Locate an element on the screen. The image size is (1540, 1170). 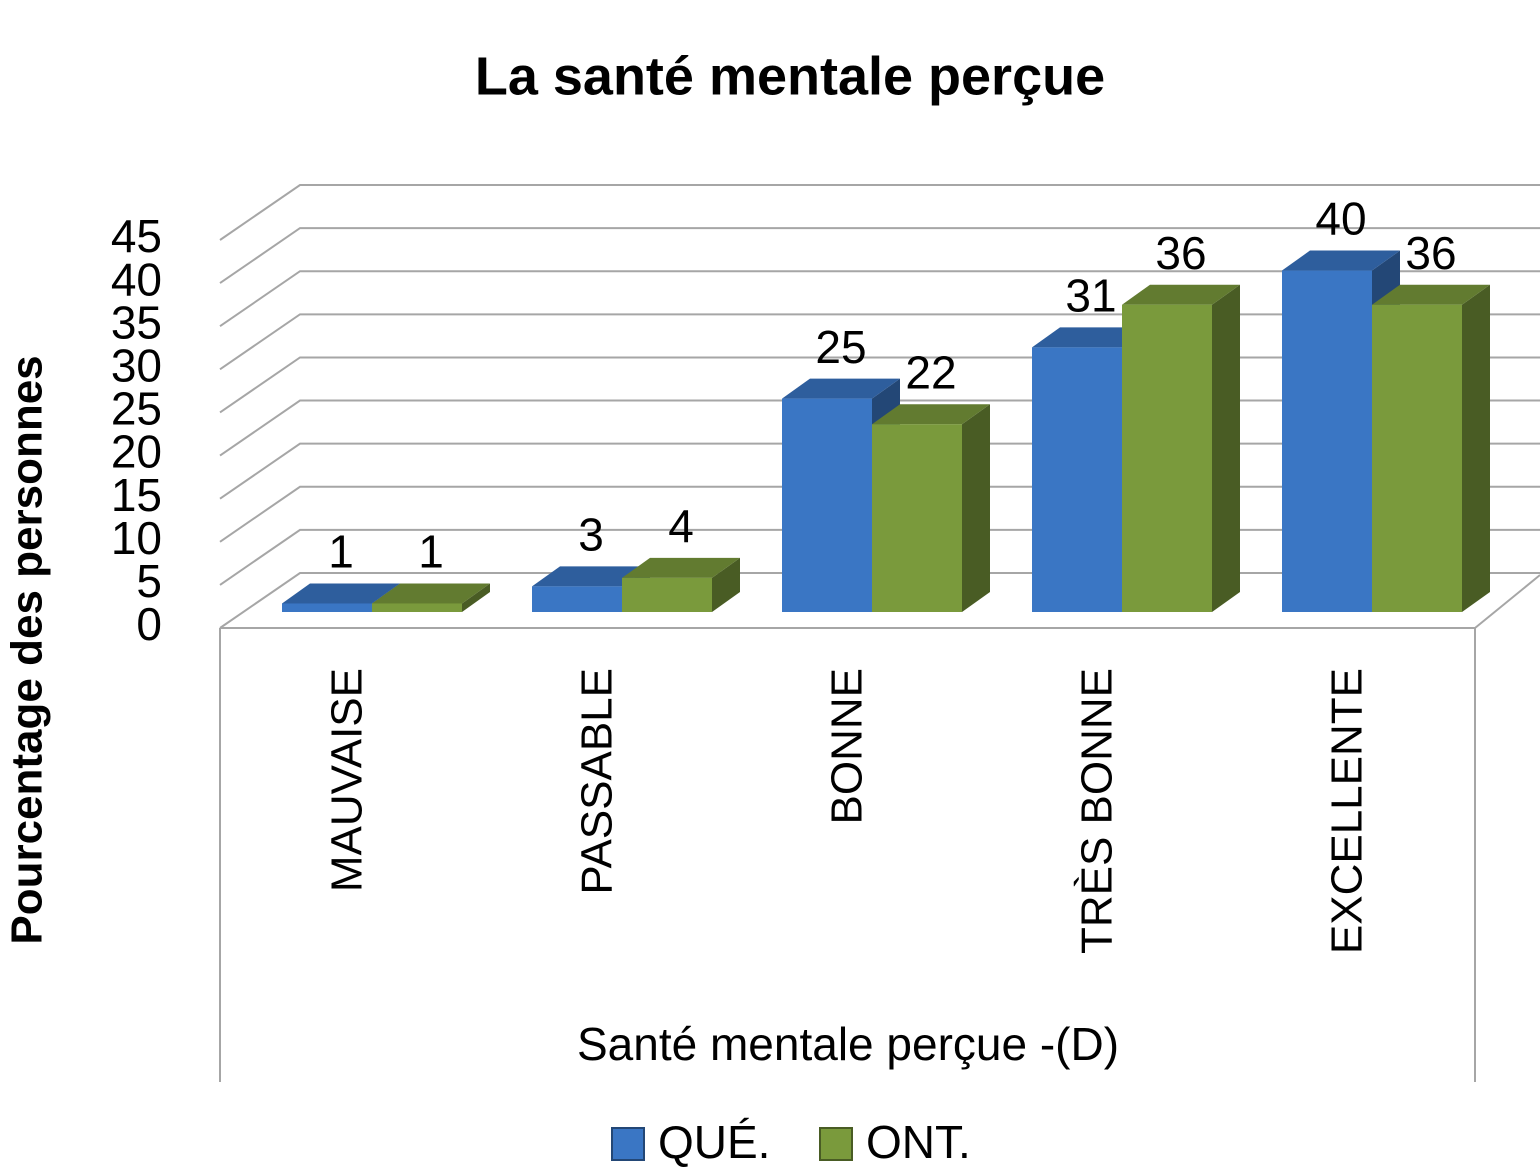
x-tick-label: TRÈS BONNE is located at coordinates (1097, 811).